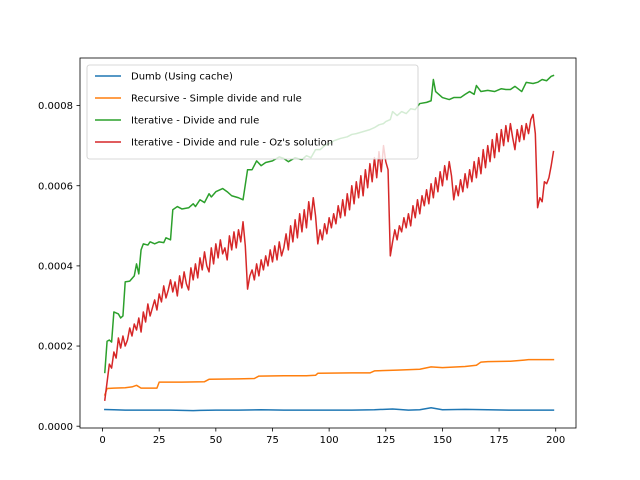 This screenshot has height=480, width=640. What do you see at coordinates (442, 440) in the screenshot?
I see `x-tick-label: 150` at bounding box center [442, 440].